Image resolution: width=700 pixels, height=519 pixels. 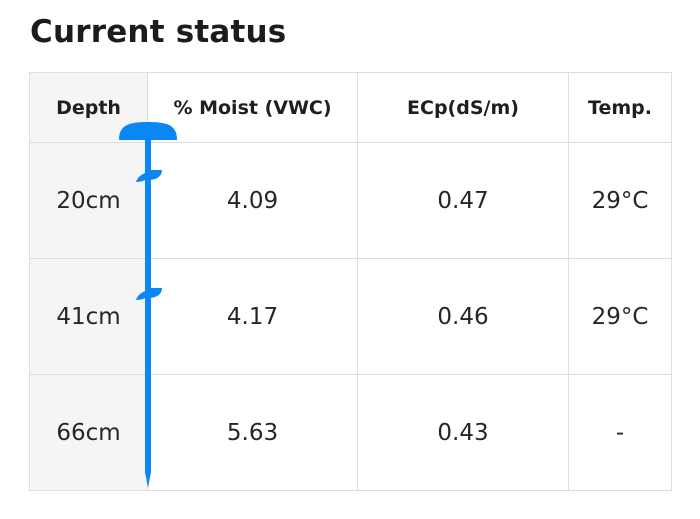 What do you see at coordinates (463, 107) in the screenshot?
I see `header-ecp: ECp(dS/m)` at bounding box center [463, 107].